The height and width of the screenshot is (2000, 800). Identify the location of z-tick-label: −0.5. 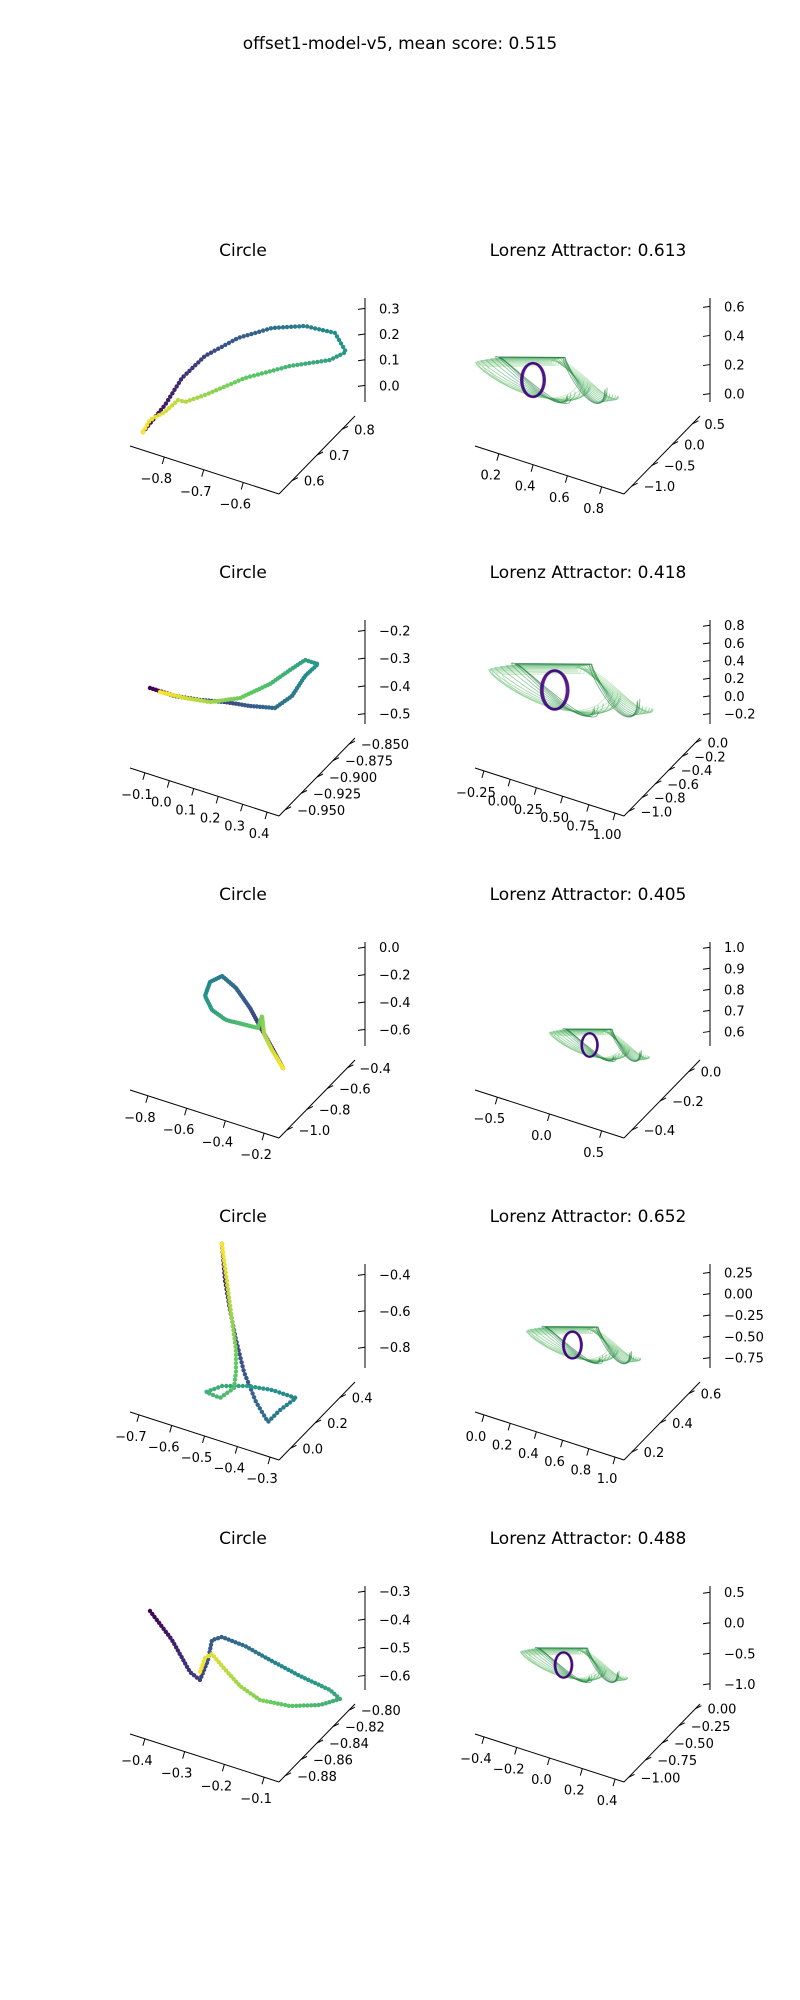
(395, 715).